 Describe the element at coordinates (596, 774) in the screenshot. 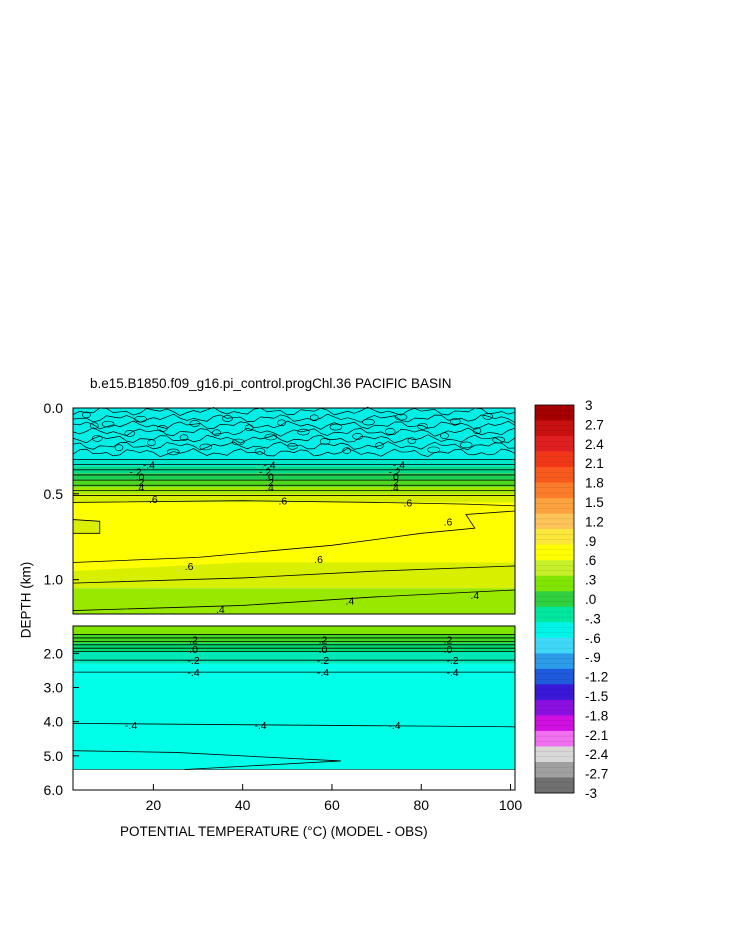

I see `colorbar-label: -2.7` at that location.